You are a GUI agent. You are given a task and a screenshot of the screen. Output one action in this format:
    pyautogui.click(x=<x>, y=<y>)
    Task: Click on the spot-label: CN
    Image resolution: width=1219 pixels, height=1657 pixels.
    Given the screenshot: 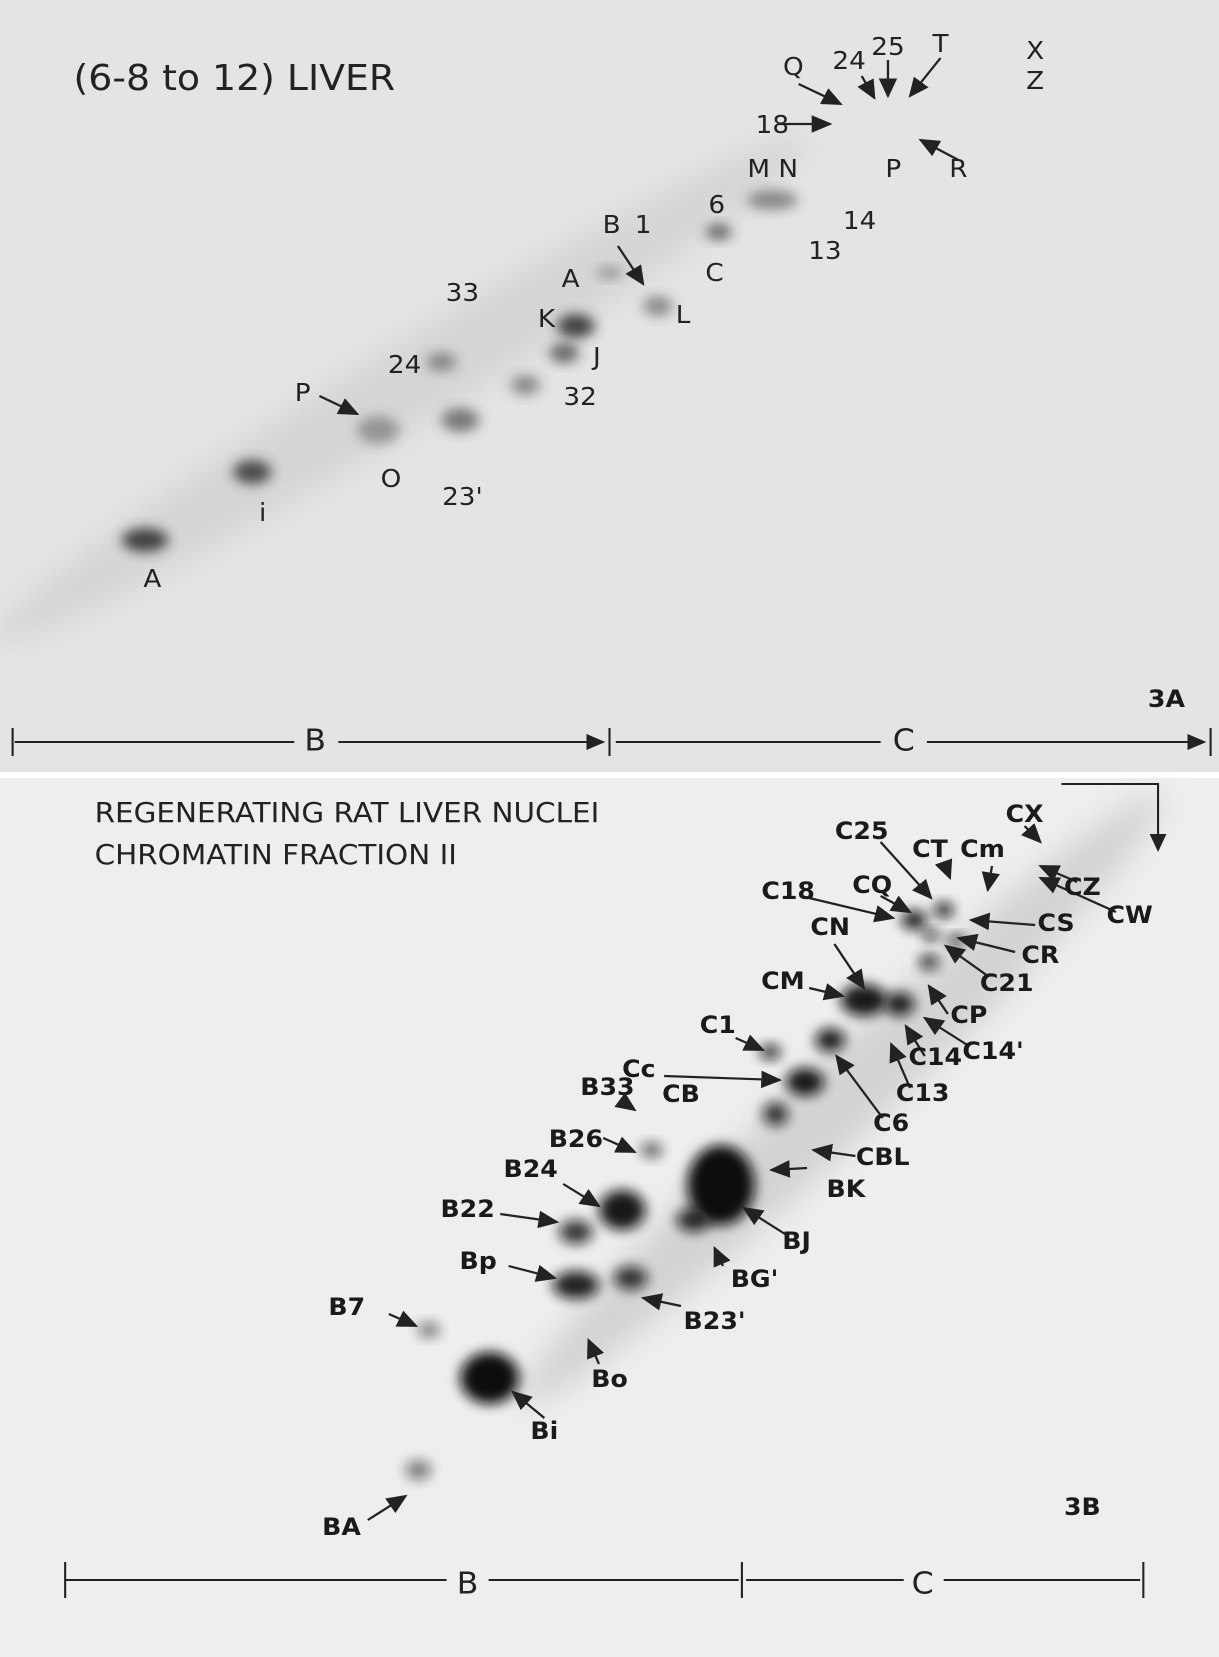 What is the action you would take?
    pyautogui.click(x=830, y=926)
    